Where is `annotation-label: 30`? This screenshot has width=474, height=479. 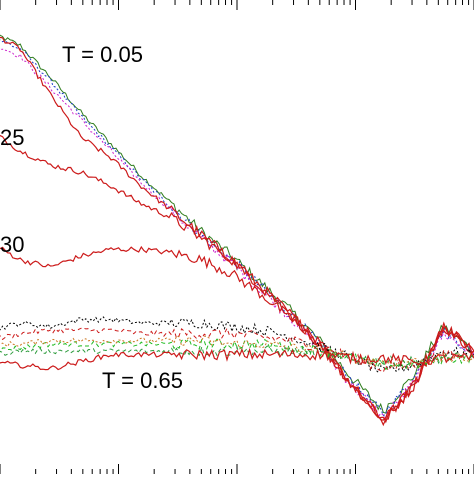
annotation-label: 30 is located at coordinates (12, 244).